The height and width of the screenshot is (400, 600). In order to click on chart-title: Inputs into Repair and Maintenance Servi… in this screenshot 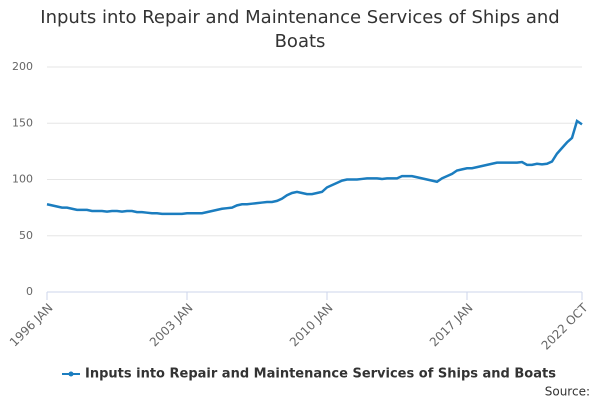, I will do `click(300, 29)`.